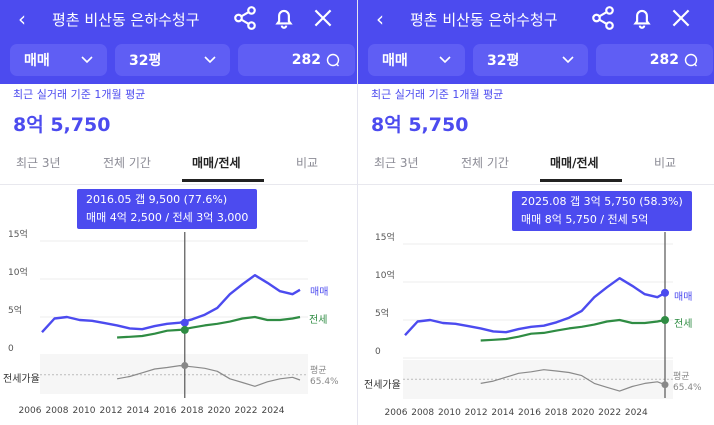 The height and width of the screenshot is (425, 714). Describe the element at coordinates (665, 320) in the screenshot. I see `marker-lease` at that location.